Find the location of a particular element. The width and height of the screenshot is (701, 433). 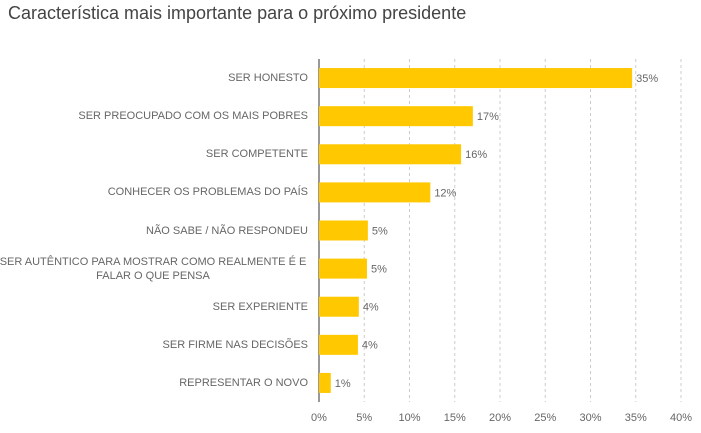

category-label-box: REPRESENTAR O NOVO is located at coordinates (154, 383).